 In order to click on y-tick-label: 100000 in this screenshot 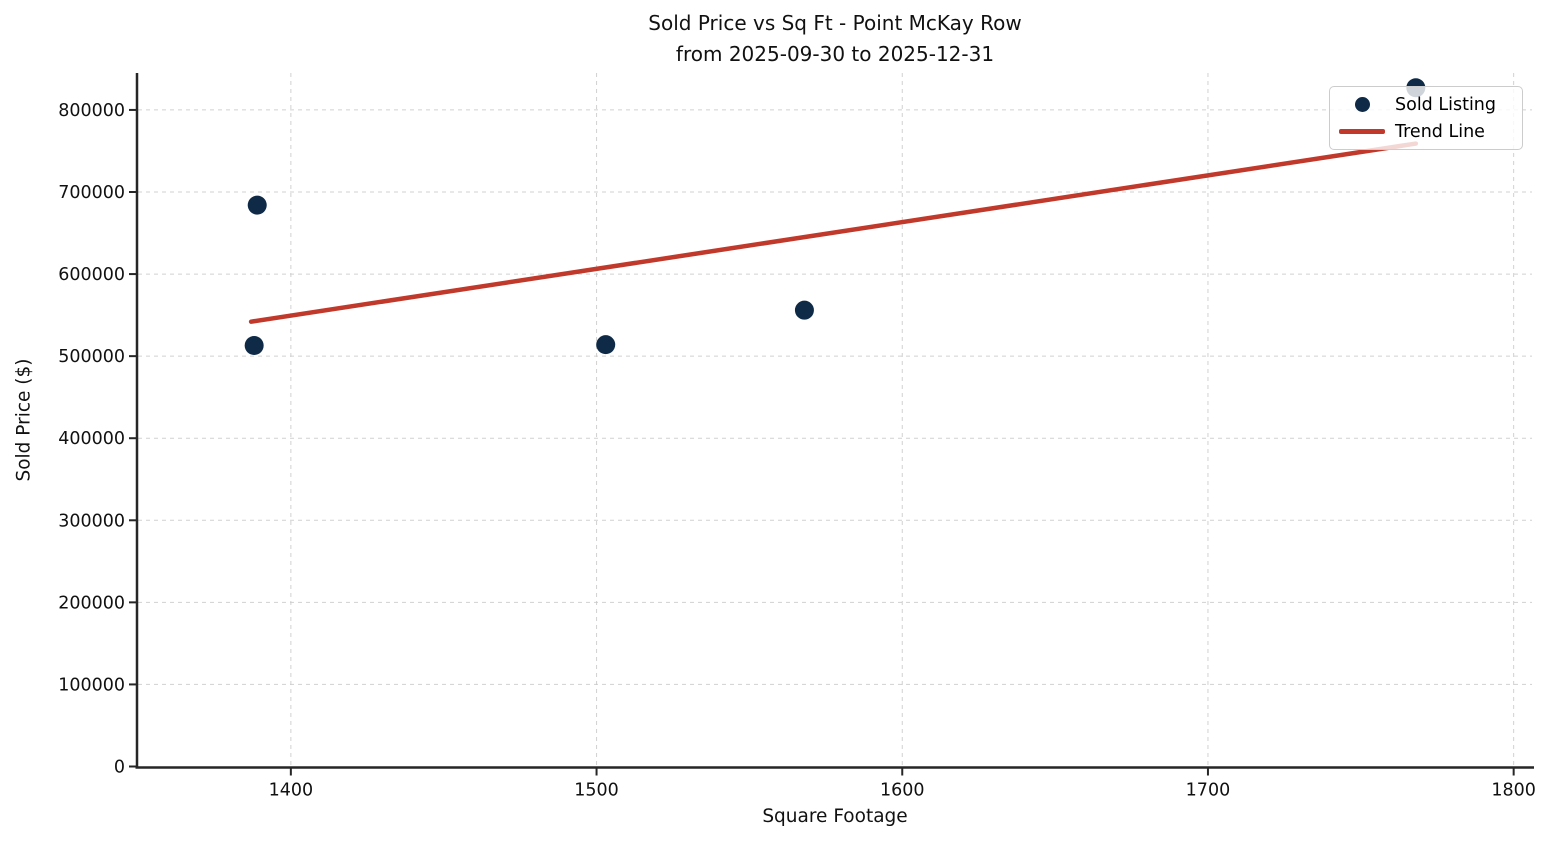, I will do `click(91, 685)`.